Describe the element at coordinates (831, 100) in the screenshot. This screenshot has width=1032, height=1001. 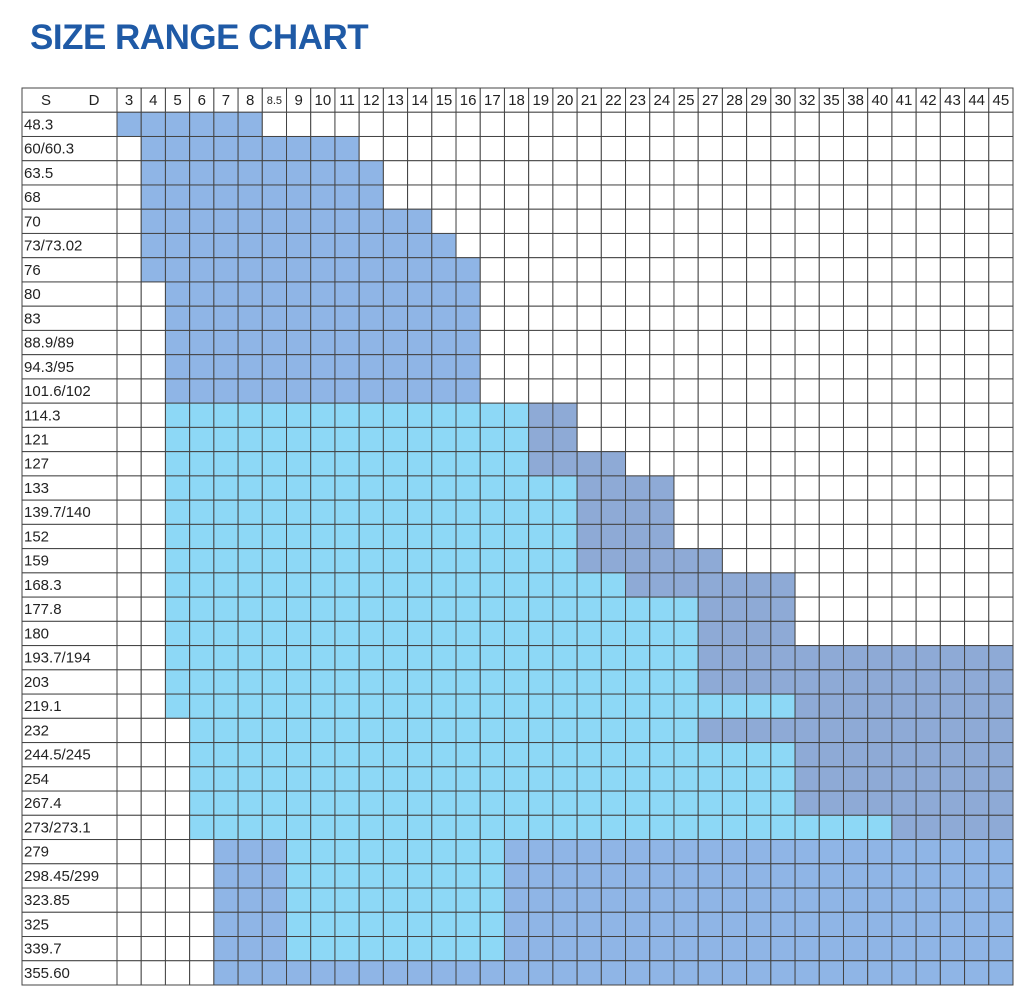
I see `column-label: 35` at that location.